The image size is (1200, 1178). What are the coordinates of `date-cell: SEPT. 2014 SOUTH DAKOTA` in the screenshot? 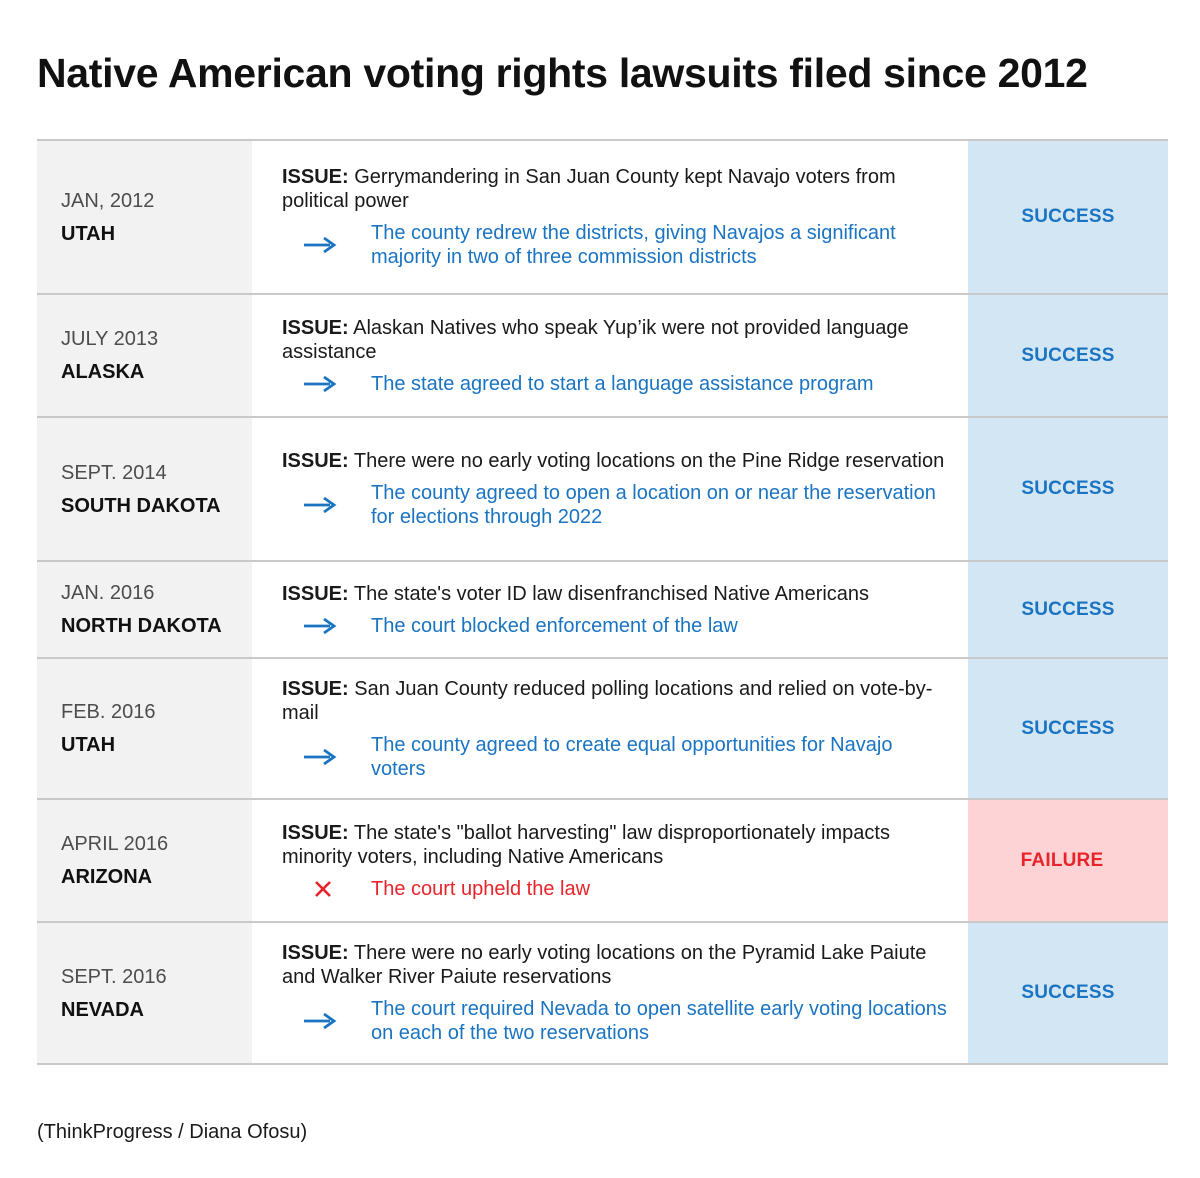 It's located at (144, 489).